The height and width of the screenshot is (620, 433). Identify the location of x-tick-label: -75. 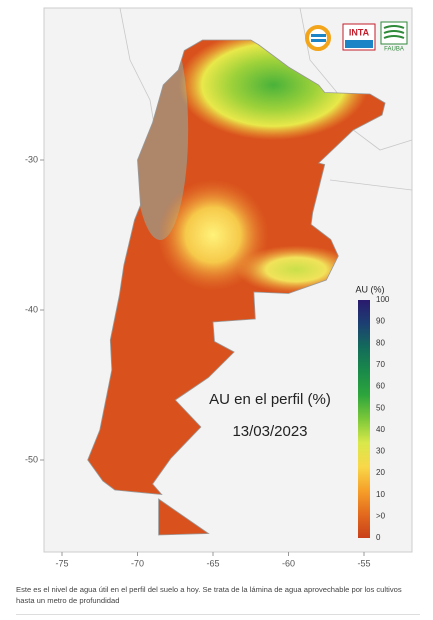
(61, 563).